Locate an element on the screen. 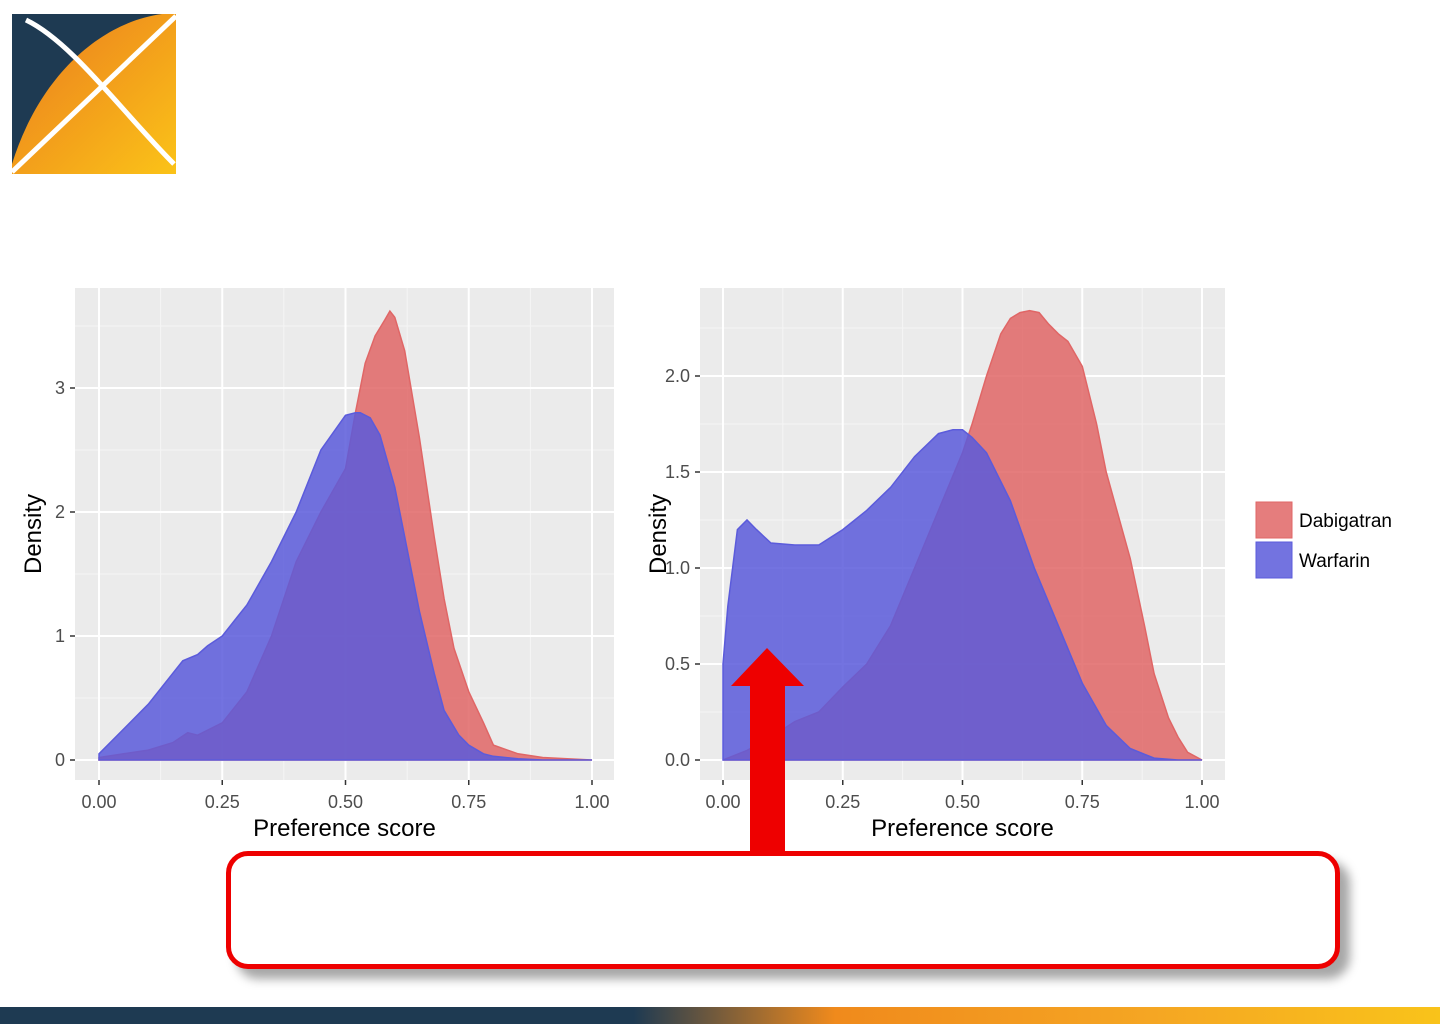 The height and width of the screenshot is (1024, 1440). y-tick-label: 0.5 is located at coordinates (677, 664).